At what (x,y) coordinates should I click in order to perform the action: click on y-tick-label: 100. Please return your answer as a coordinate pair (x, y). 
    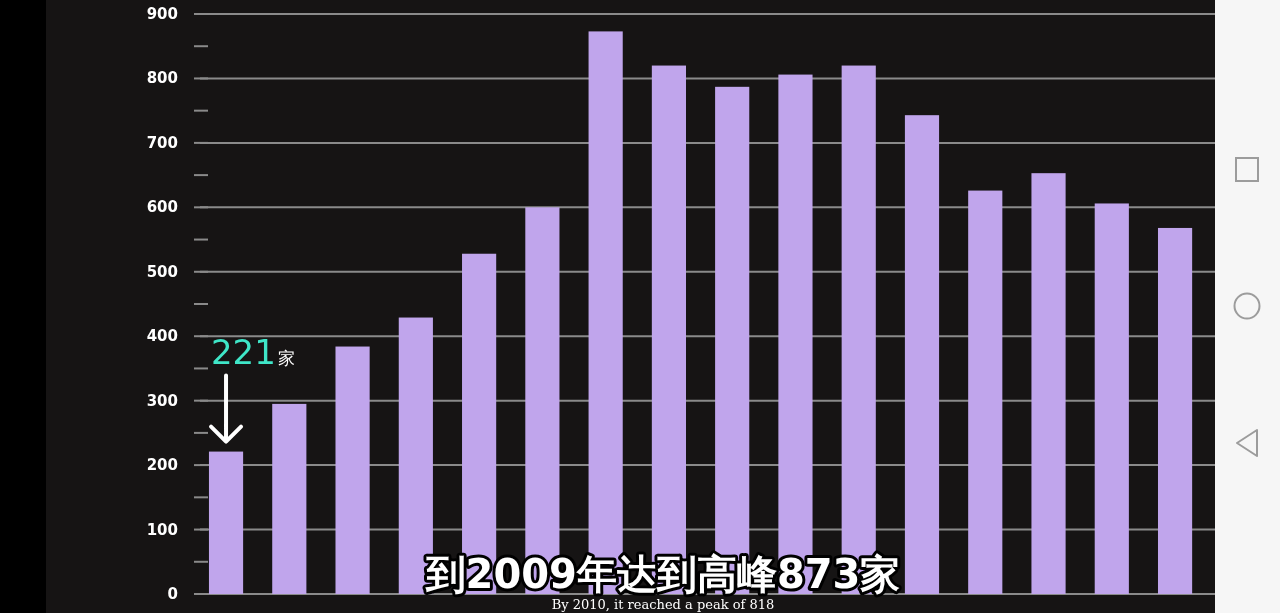
    Looking at the image, I should click on (162, 529).